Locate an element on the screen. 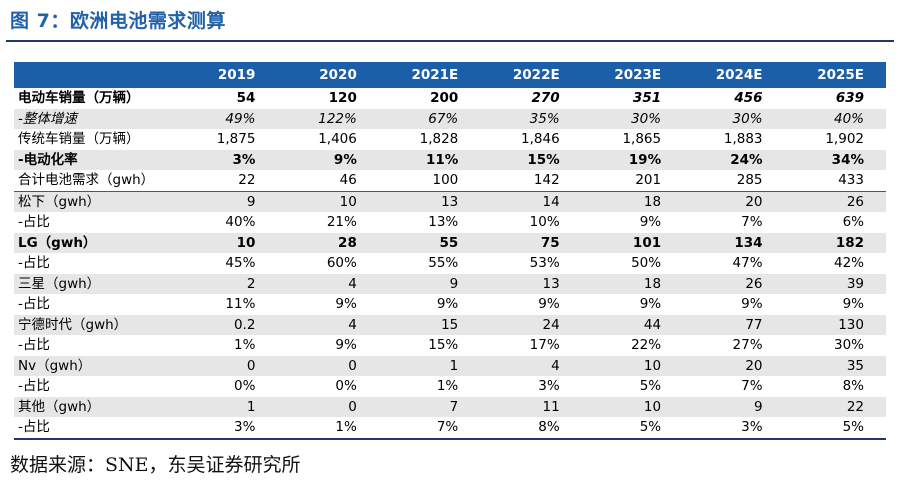  value-cell: 21% is located at coordinates (341, 222).